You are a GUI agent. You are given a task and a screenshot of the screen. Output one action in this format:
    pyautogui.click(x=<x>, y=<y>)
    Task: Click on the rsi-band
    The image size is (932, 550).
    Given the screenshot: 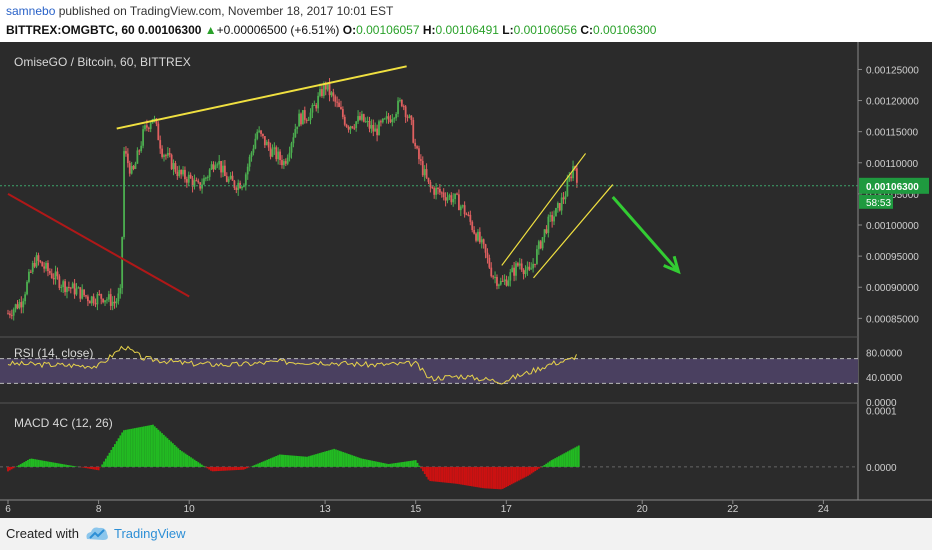 What is the action you would take?
    pyautogui.click(x=429, y=371)
    